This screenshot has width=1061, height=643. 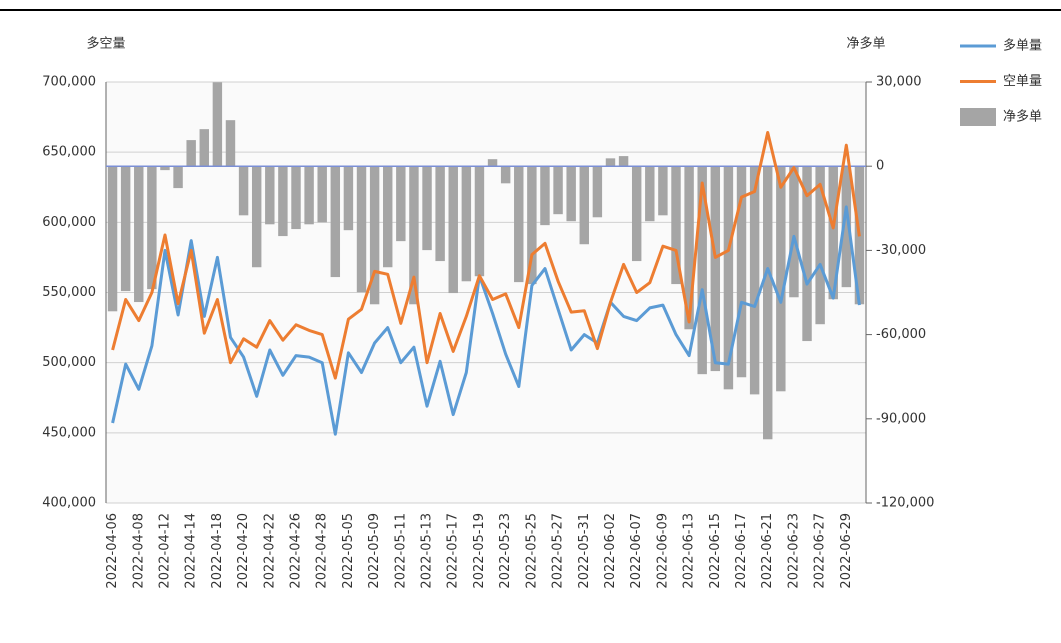 I want to click on y2-tick-label: 30,000, so click(x=899, y=82).